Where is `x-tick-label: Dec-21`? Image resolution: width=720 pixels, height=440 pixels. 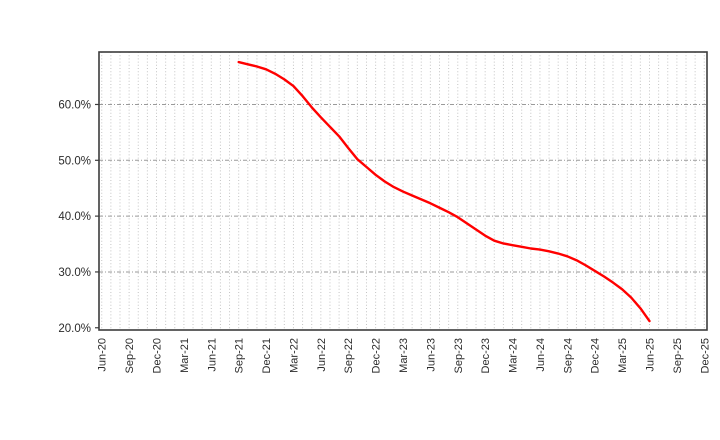 x-tick-label: Dec-21 is located at coordinates (267, 355).